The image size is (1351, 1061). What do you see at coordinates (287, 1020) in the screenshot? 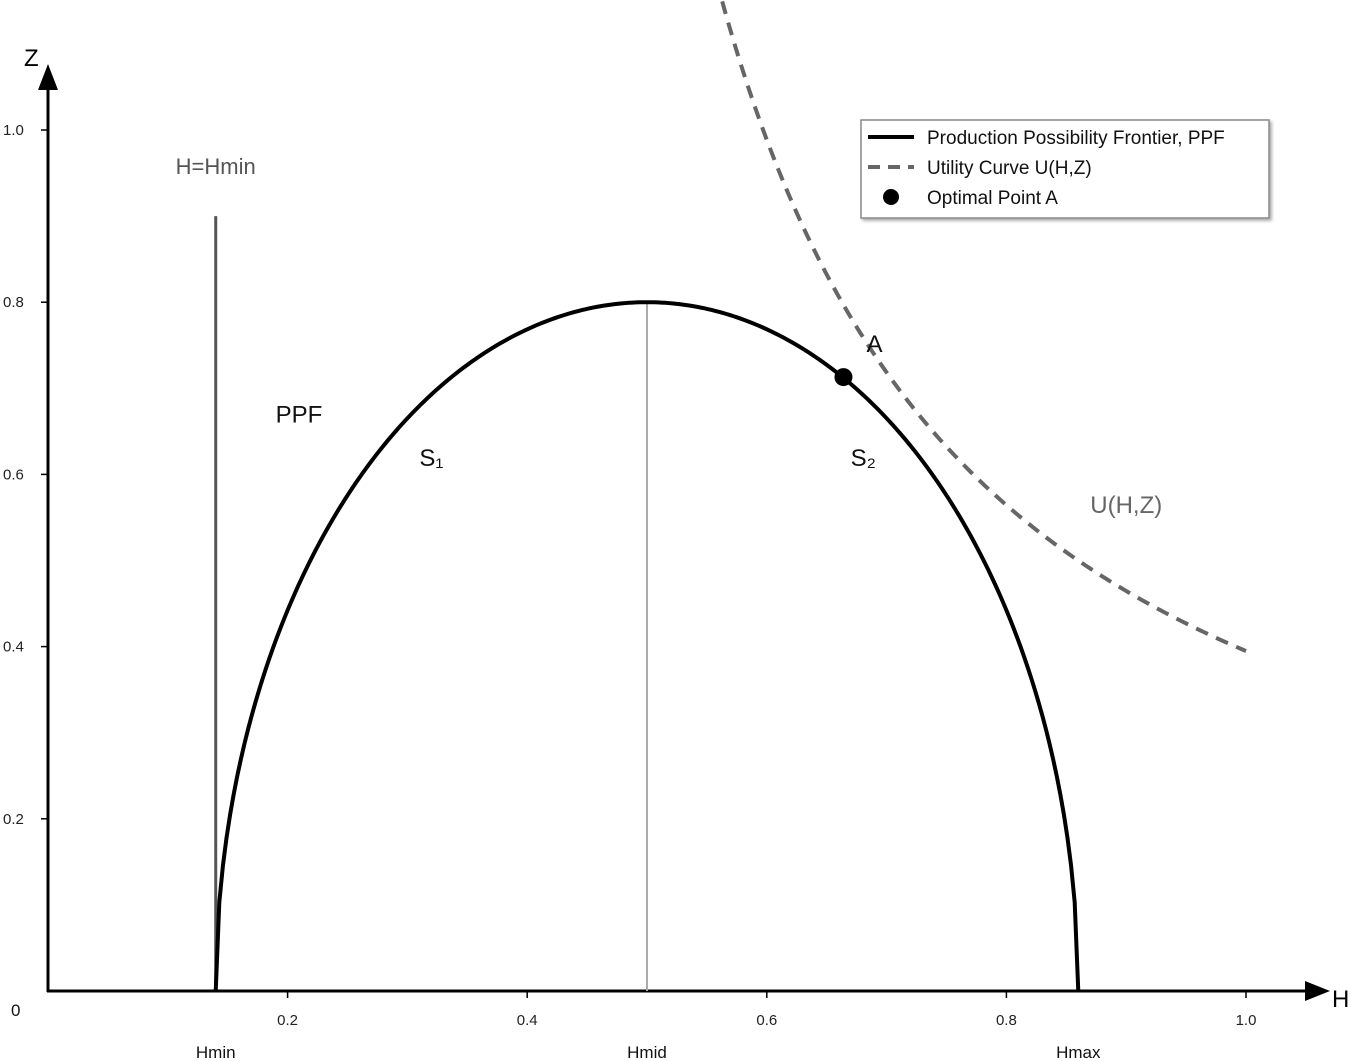
I see `x-tick-label: 0.2` at bounding box center [287, 1020].